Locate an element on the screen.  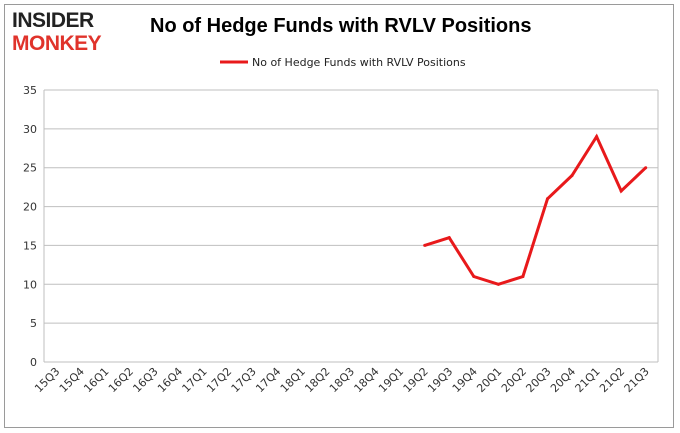
x-tick-label: 19Q3 is located at coordinates (440, 380).